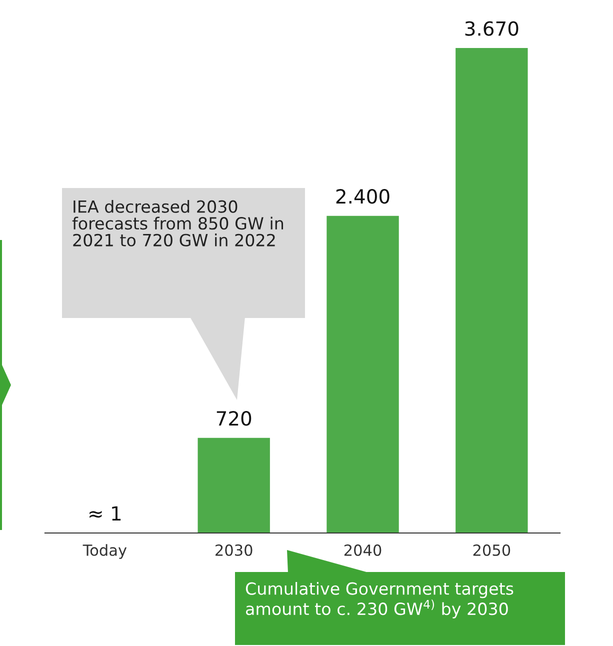 The height and width of the screenshot is (646, 613). I want to click on annotation: IEA decreased 2030 forecasts from 850 GW in 2021 to 720 GW in 2022, so click(178, 223).